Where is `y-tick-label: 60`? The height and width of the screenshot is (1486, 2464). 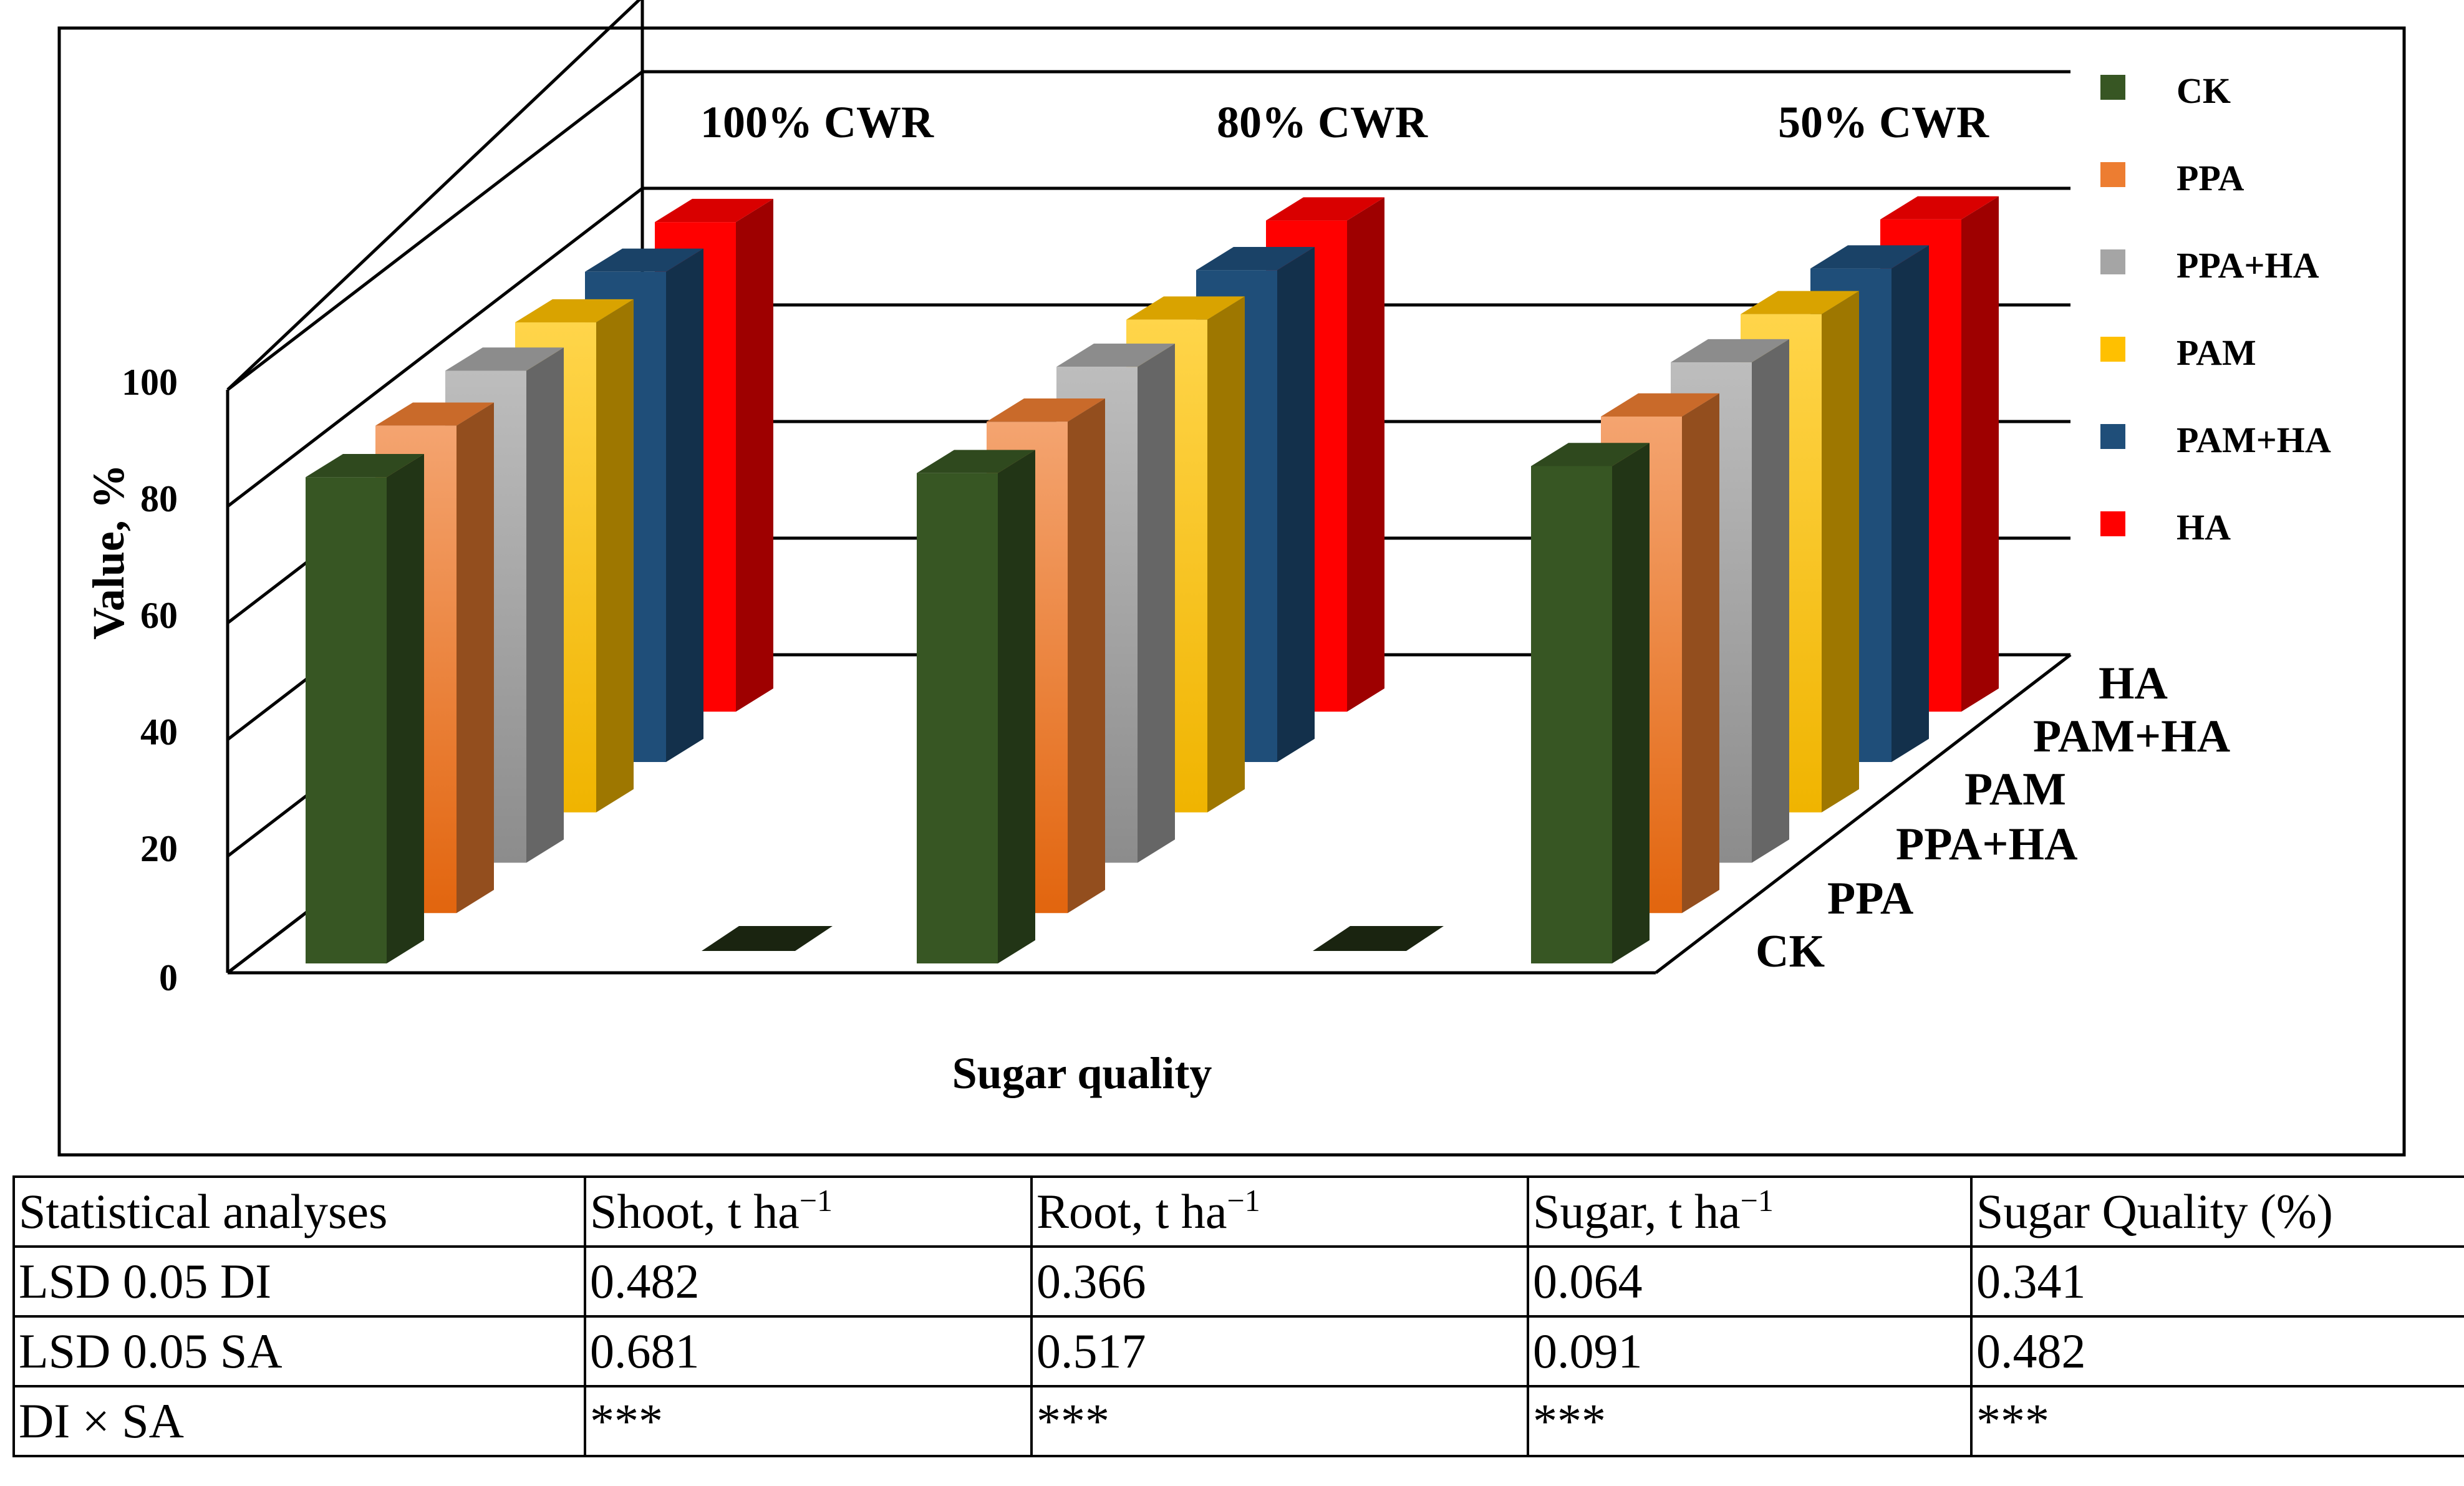
y-tick-label: 60 is located at coordinates (159, 615).